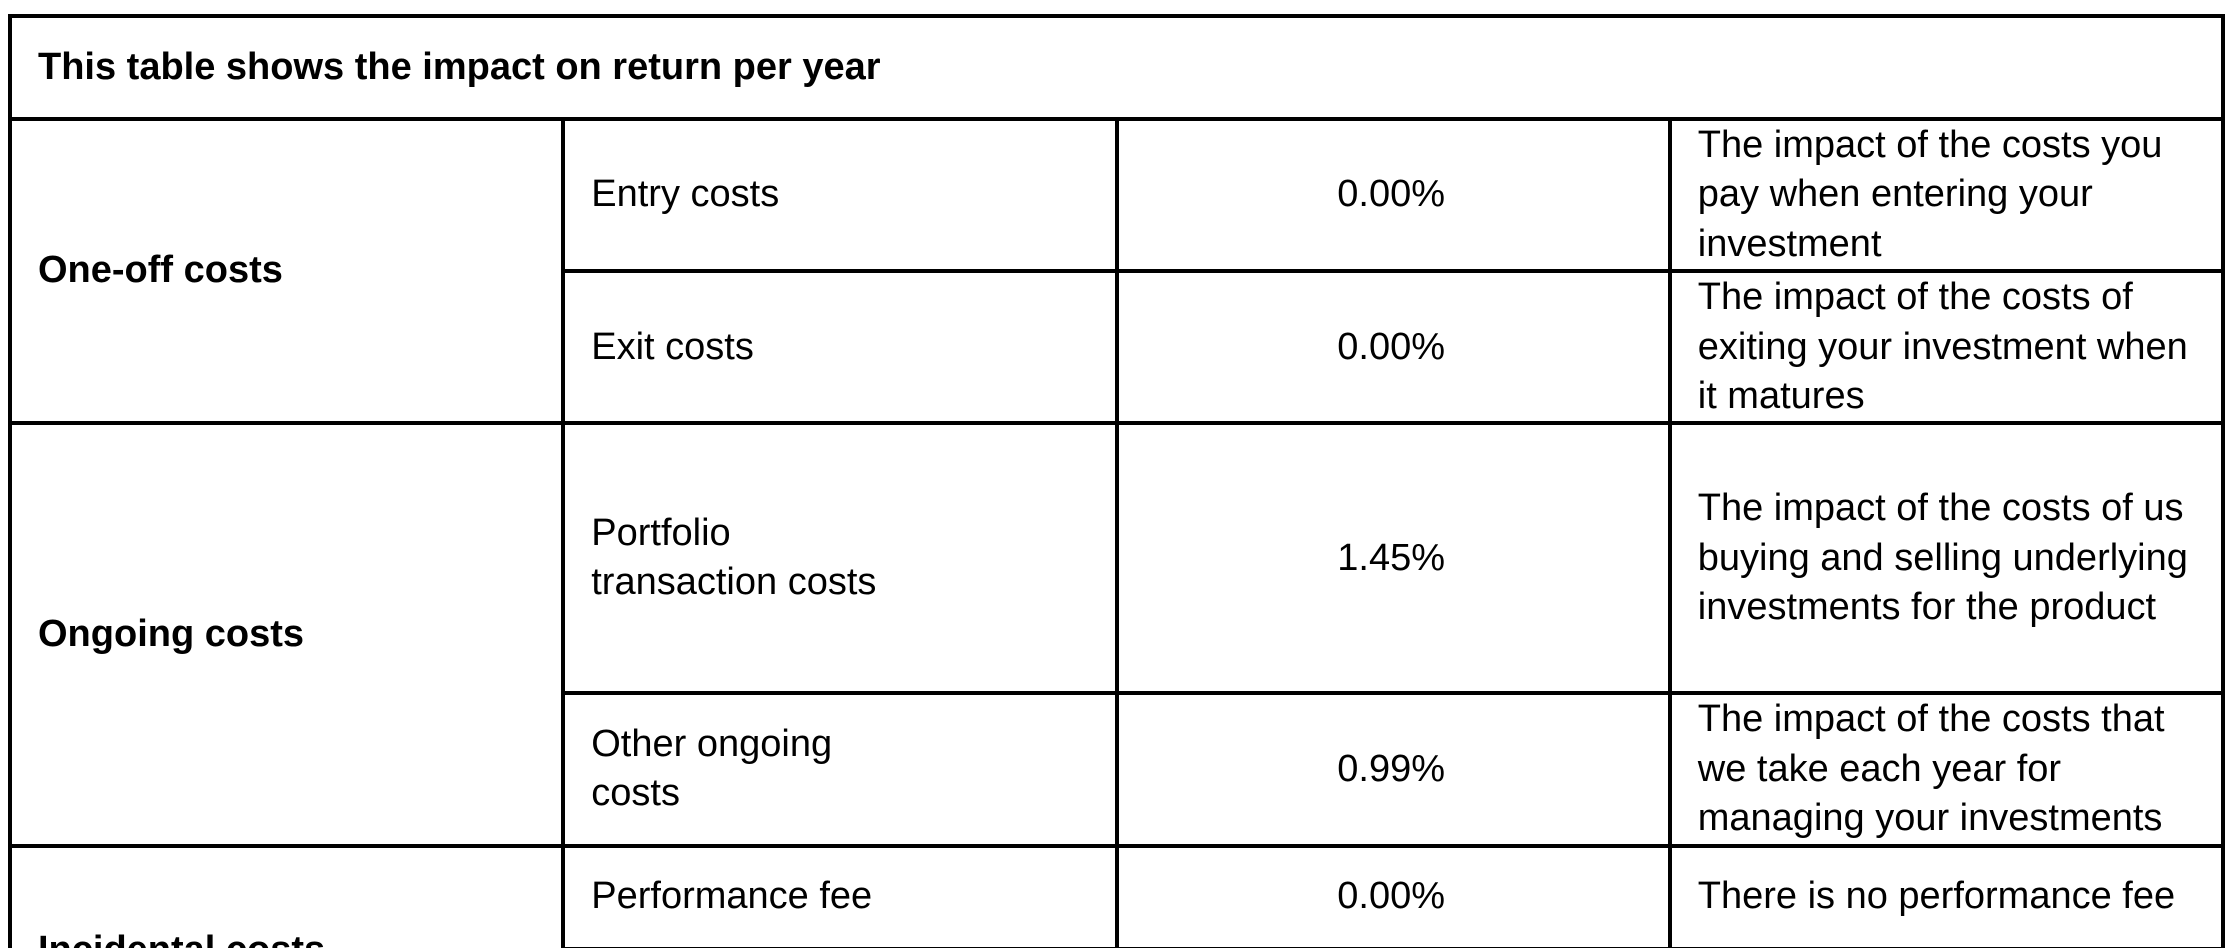 The image size is (2236, 948). What do you see at coordinates (840, 195) in the screenshot?
I see `cost-name-cell: Entry costs` at bounding box center [840, 195].